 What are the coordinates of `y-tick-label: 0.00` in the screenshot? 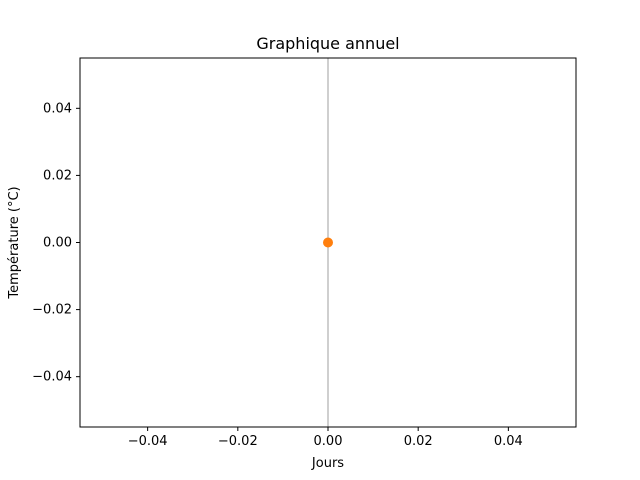 It's located at (57, 243).